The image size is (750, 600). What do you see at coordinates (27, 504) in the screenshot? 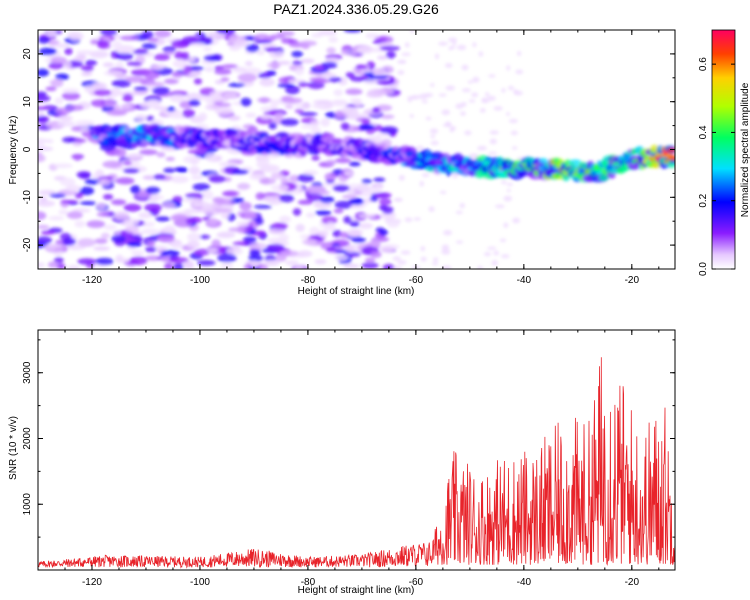
I see `y-tick-label: 1000` at bounding box center [27, 504].